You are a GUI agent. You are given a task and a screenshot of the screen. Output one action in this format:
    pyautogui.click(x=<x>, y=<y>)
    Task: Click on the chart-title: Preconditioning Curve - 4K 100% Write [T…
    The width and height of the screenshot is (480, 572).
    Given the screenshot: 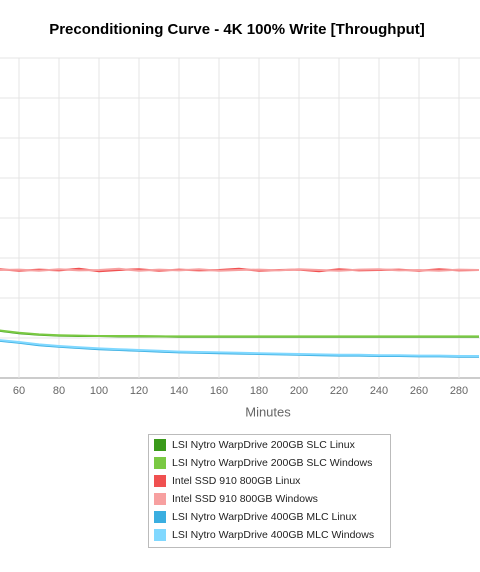 What is the action you would take?
    pyautogui.click(x=237, y=29)
    